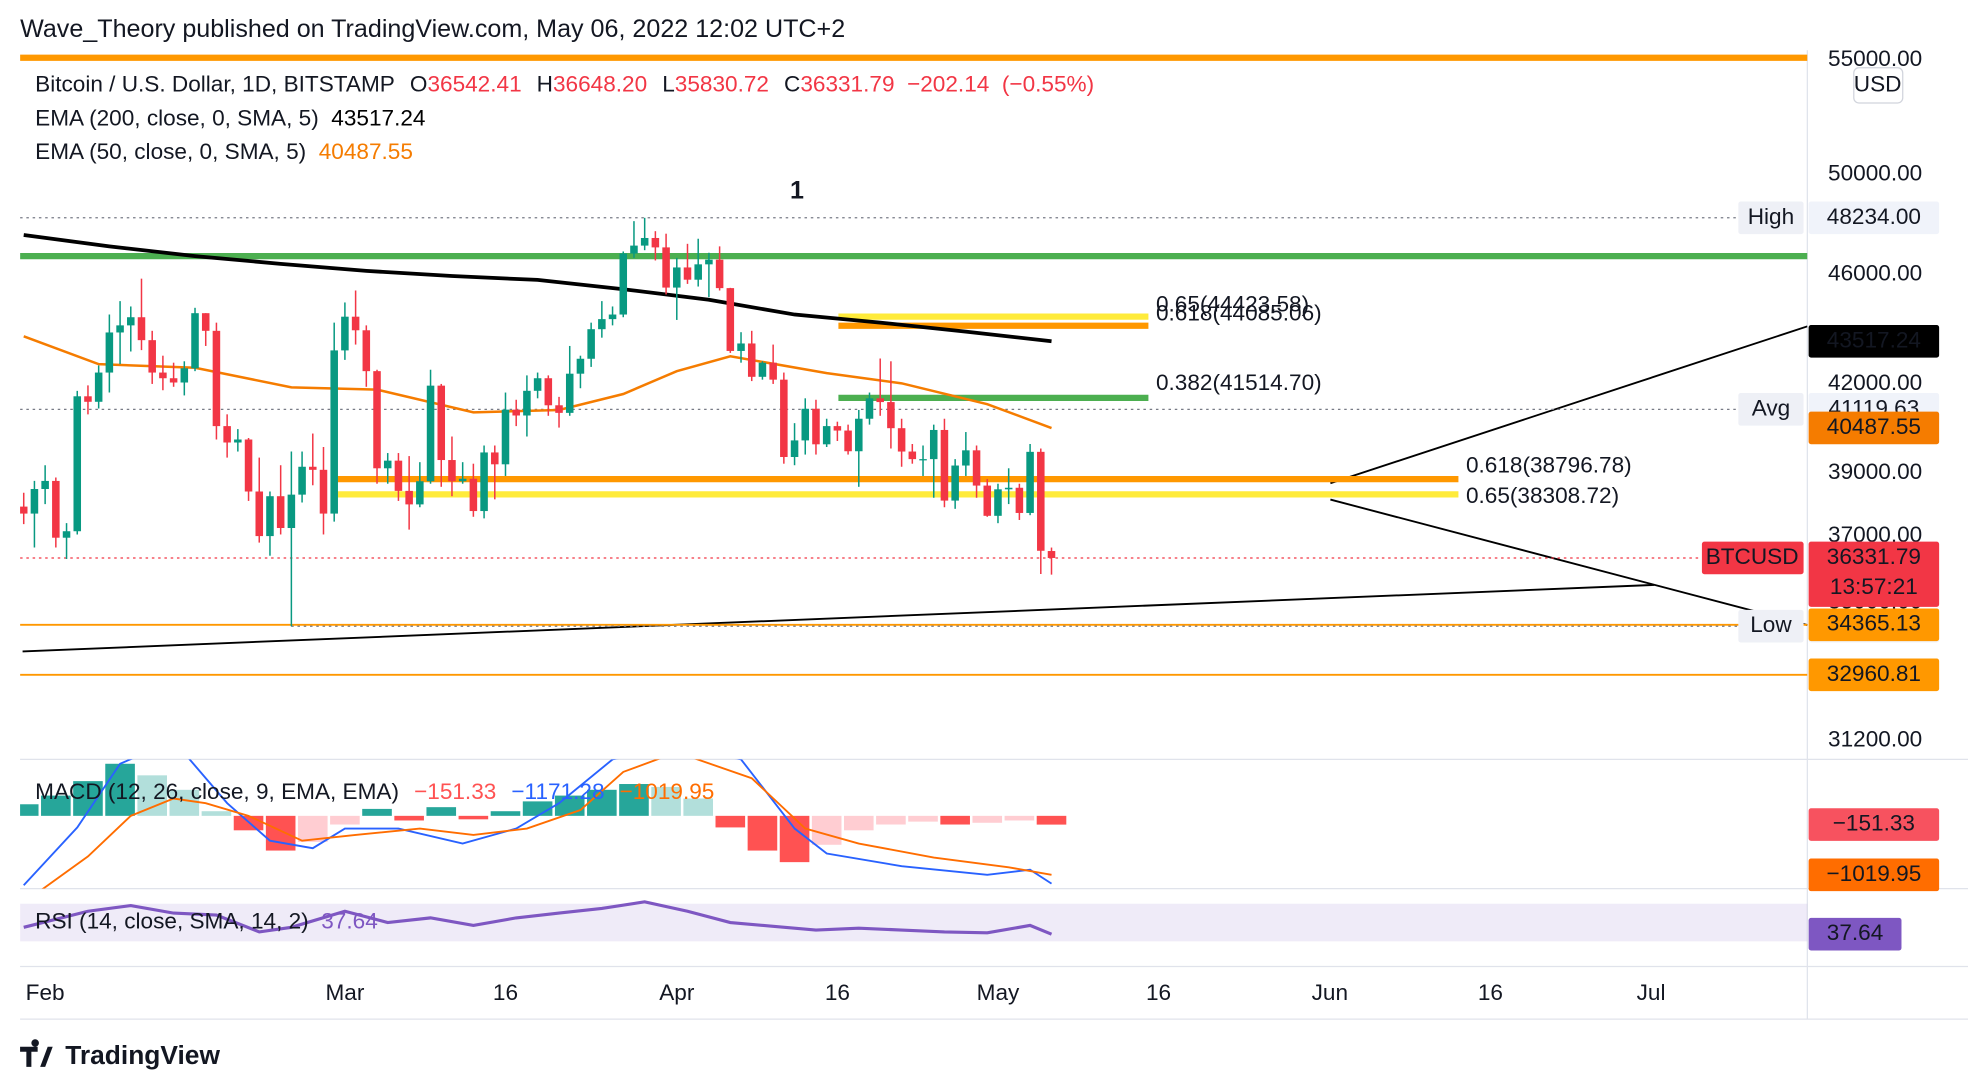 Image resolution: width=1968 pixels, height=1092 pixels. What do you see at coordinates (1752, 556) in the screenshot?
I see `last-price-name: BTCUSD` at bounding box center [1752, 556].